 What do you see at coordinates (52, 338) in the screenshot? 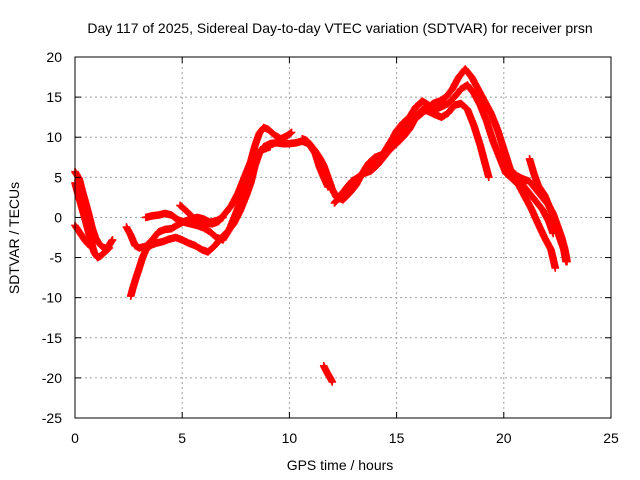
I see `y-tick-label: -15` at bounding box center [52, 338].